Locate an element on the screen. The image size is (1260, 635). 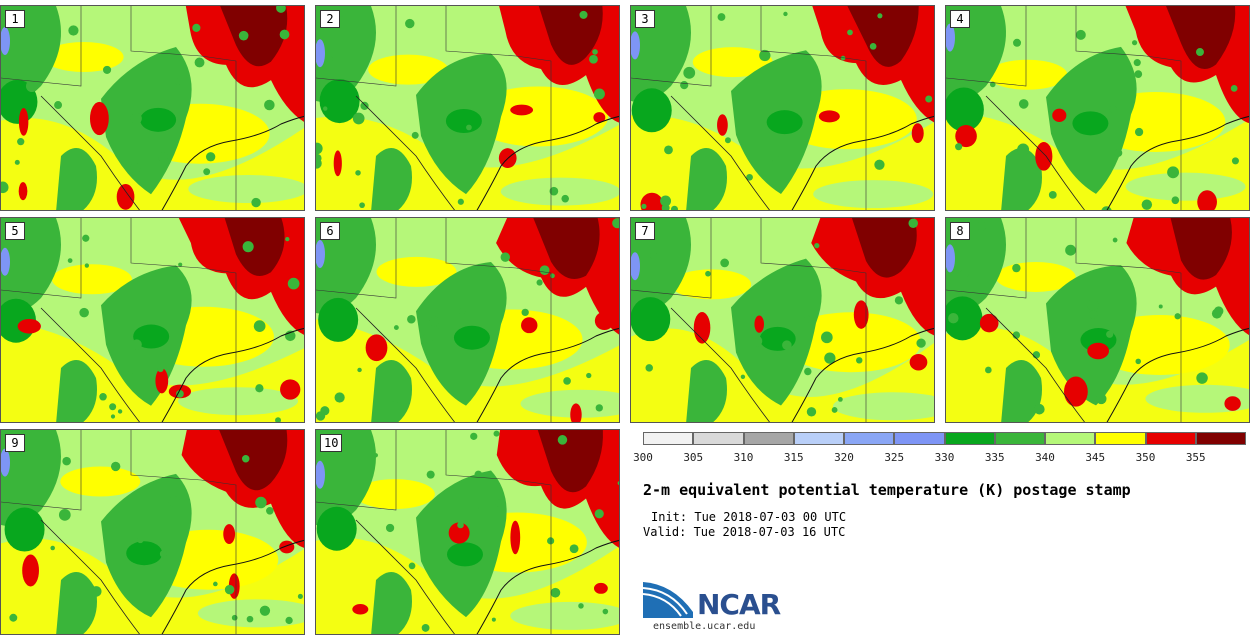
blue-region is located at coordinates (950, 37).